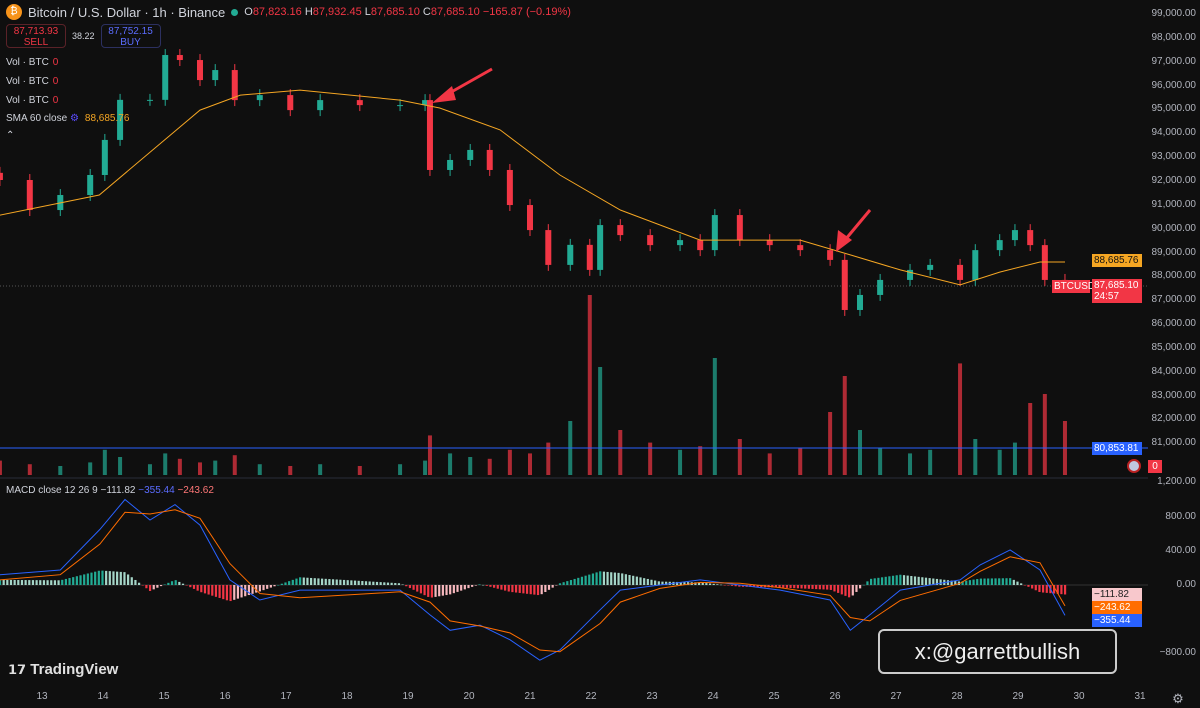  I want to click on market-status-icon, so click(235, 12).